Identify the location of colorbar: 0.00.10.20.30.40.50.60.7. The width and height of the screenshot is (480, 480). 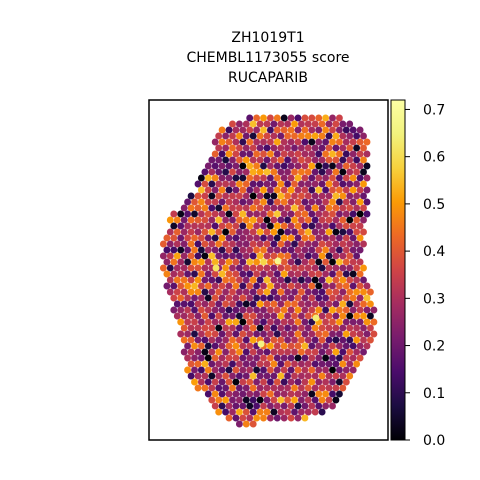
(418, 274).